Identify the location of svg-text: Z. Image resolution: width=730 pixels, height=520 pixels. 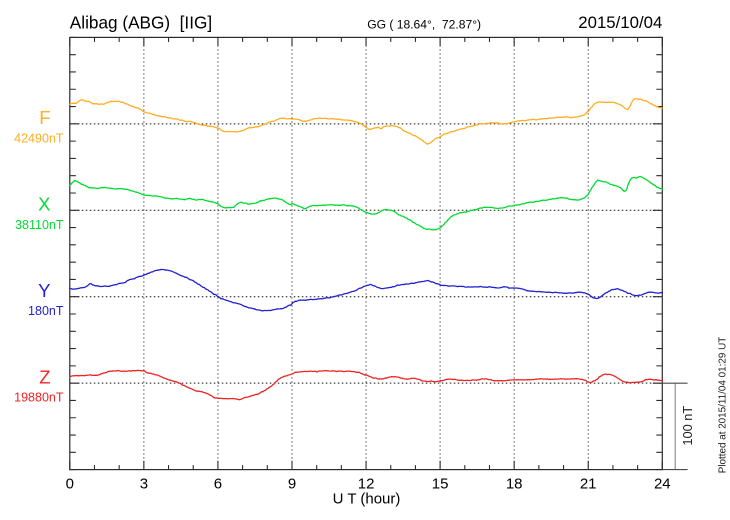
(44, 377).